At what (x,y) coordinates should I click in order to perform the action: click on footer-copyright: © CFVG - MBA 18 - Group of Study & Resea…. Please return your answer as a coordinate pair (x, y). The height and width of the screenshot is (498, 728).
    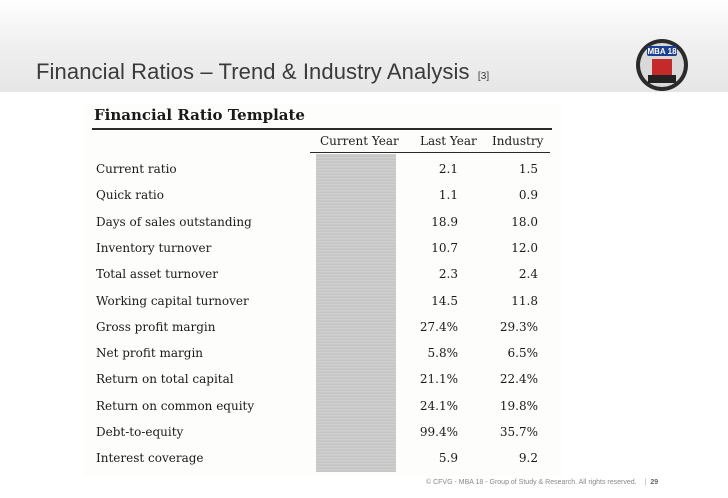
    Looking at the image, I should click on (531, 482).